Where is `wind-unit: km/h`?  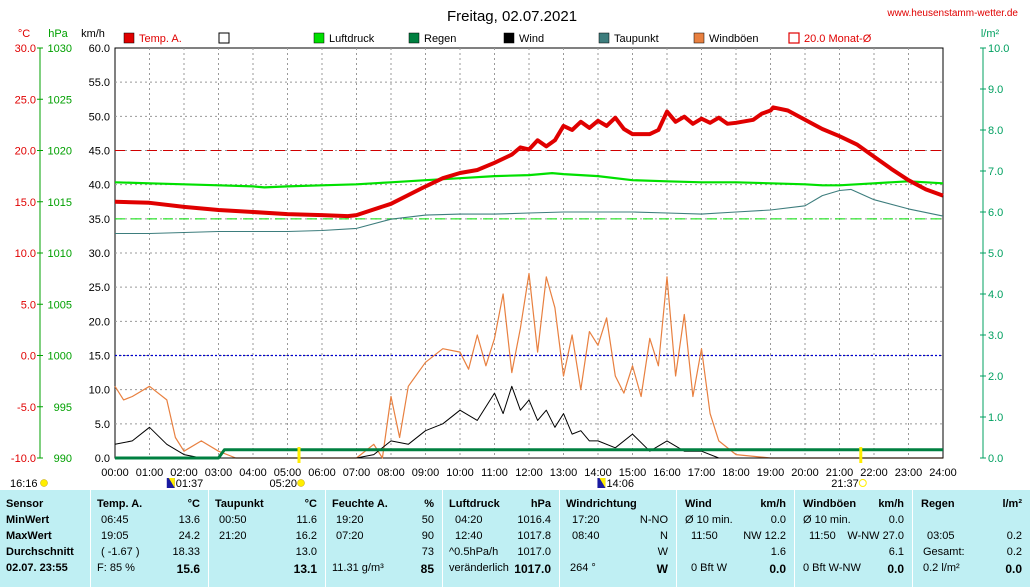
wind-unit: km/h is located at coordinates (773, 504).